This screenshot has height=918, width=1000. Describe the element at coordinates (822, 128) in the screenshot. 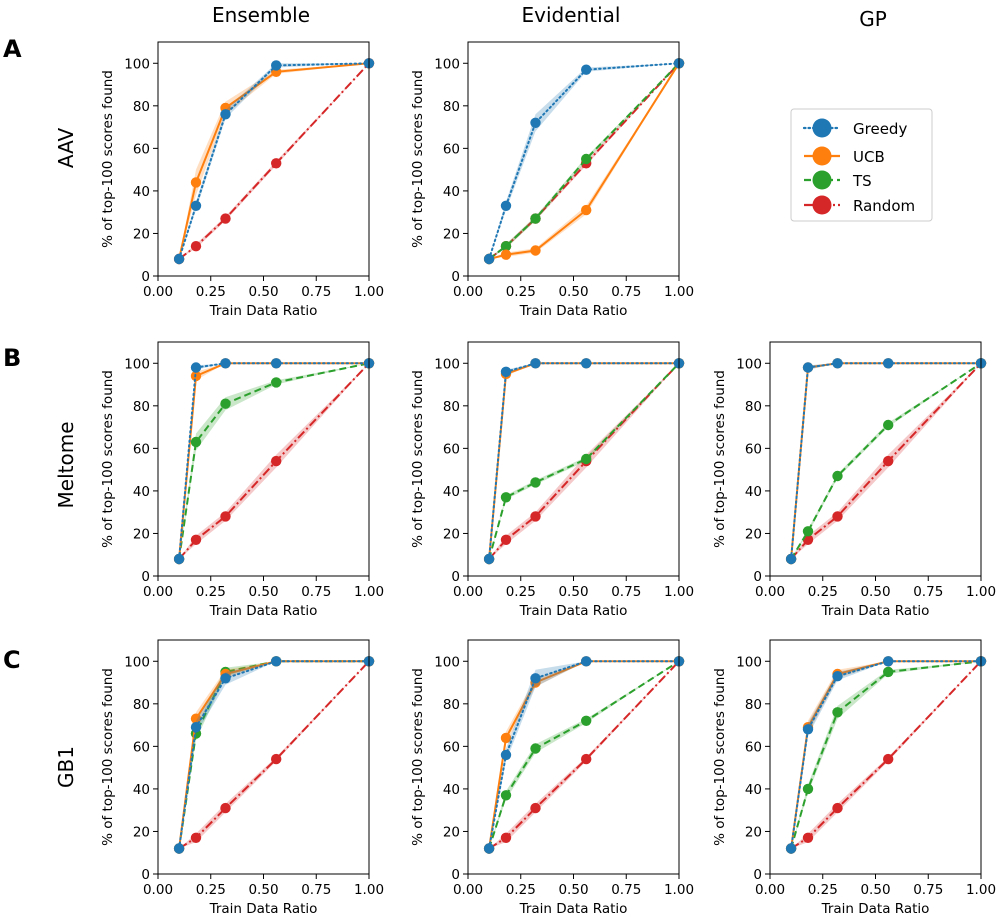

I see `legend-marker-greedy` at that location.